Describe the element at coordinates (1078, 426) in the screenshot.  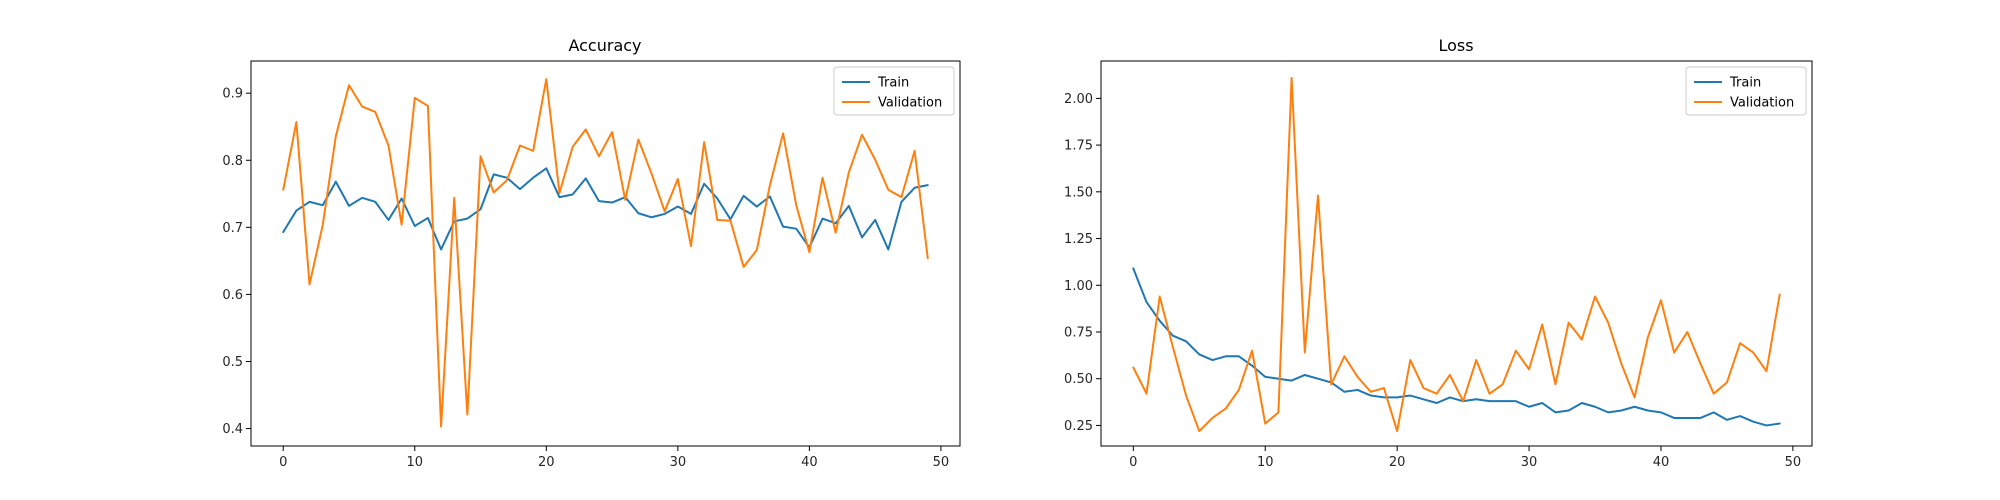
I see `y-tick-label: 0.25` at that location.